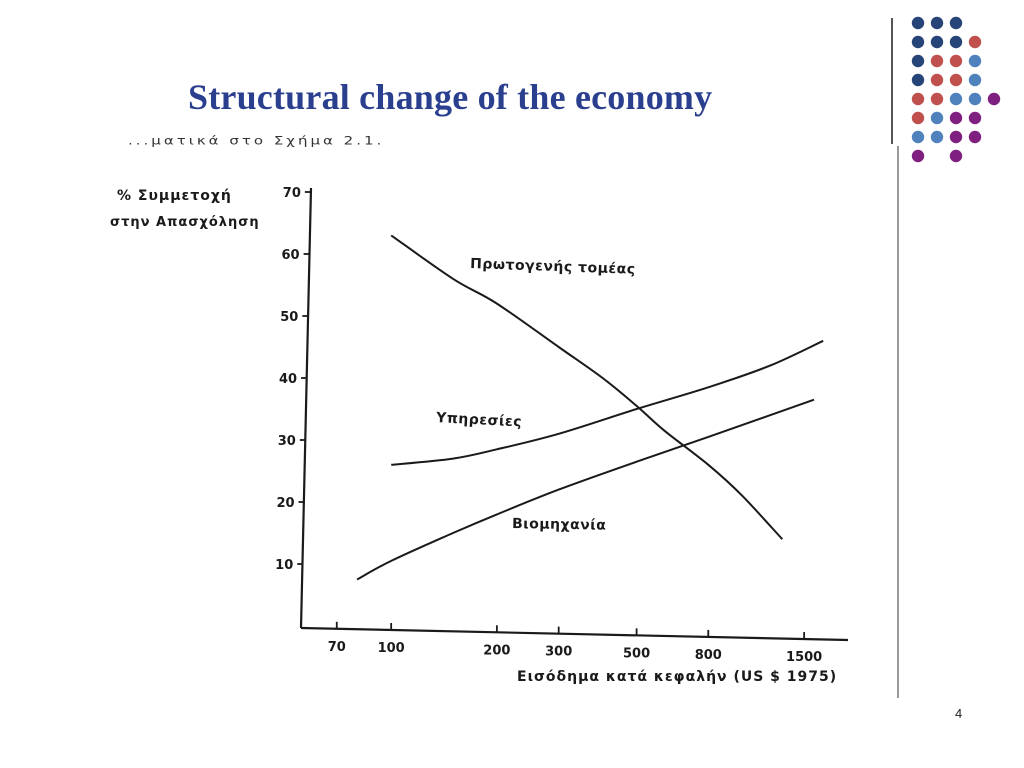 The height and width of the screenshot is (768, 1024). What do you see at coordinates (607, 402) in the screenshot?
I see `series-line-services` at bounding box center [607, 402].